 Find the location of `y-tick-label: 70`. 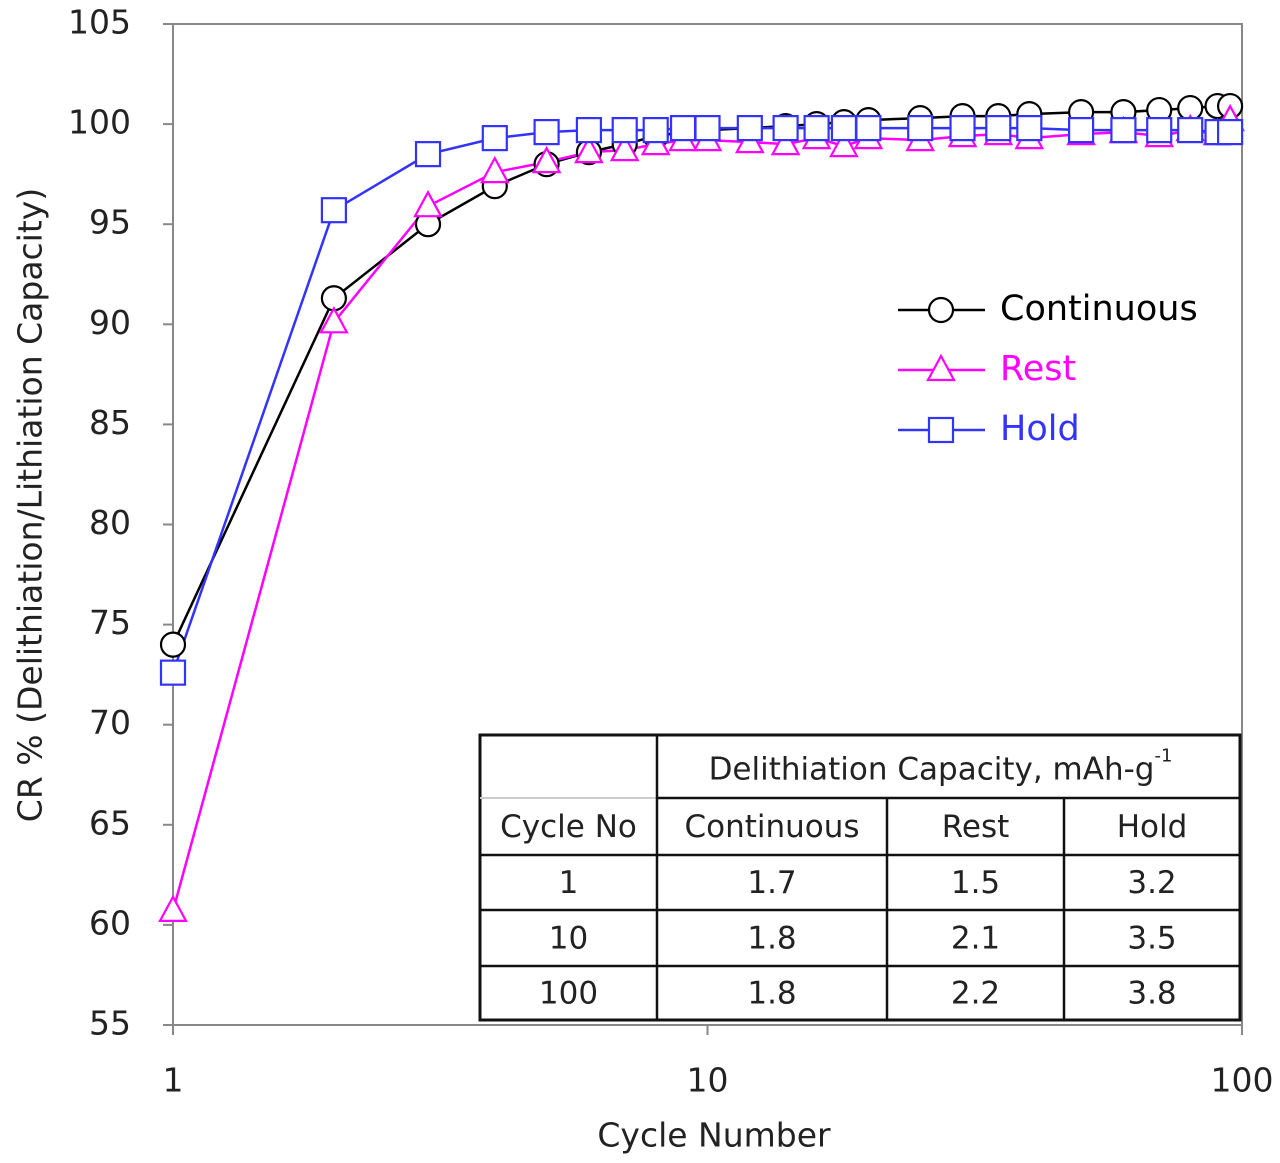

y-tick-label: 70 is located at coordinates (110, 722).